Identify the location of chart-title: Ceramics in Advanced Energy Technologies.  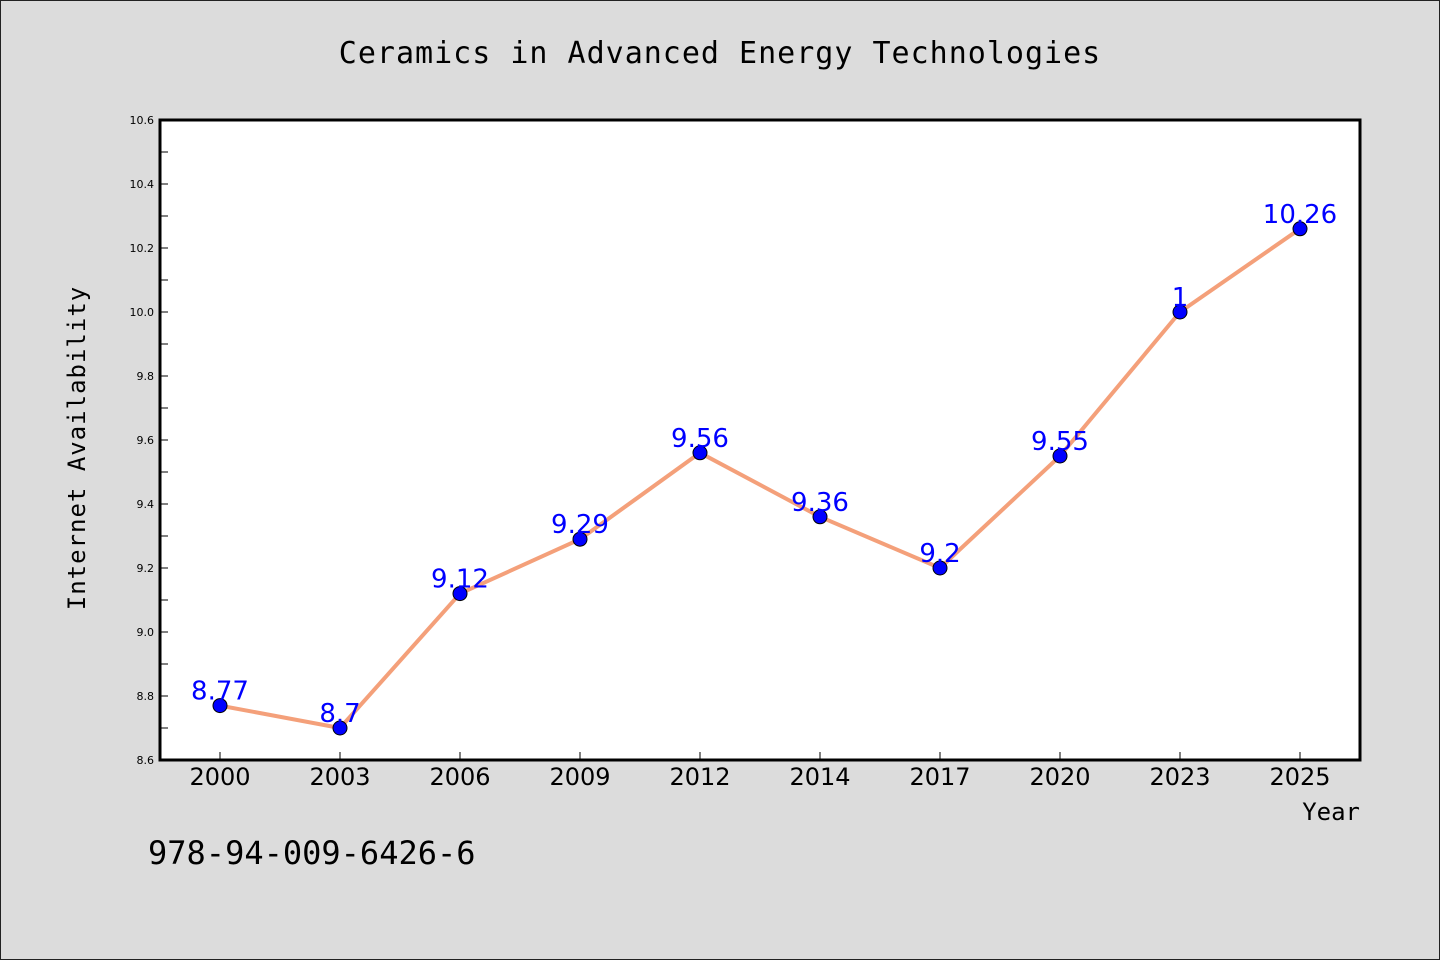
(720, 53).